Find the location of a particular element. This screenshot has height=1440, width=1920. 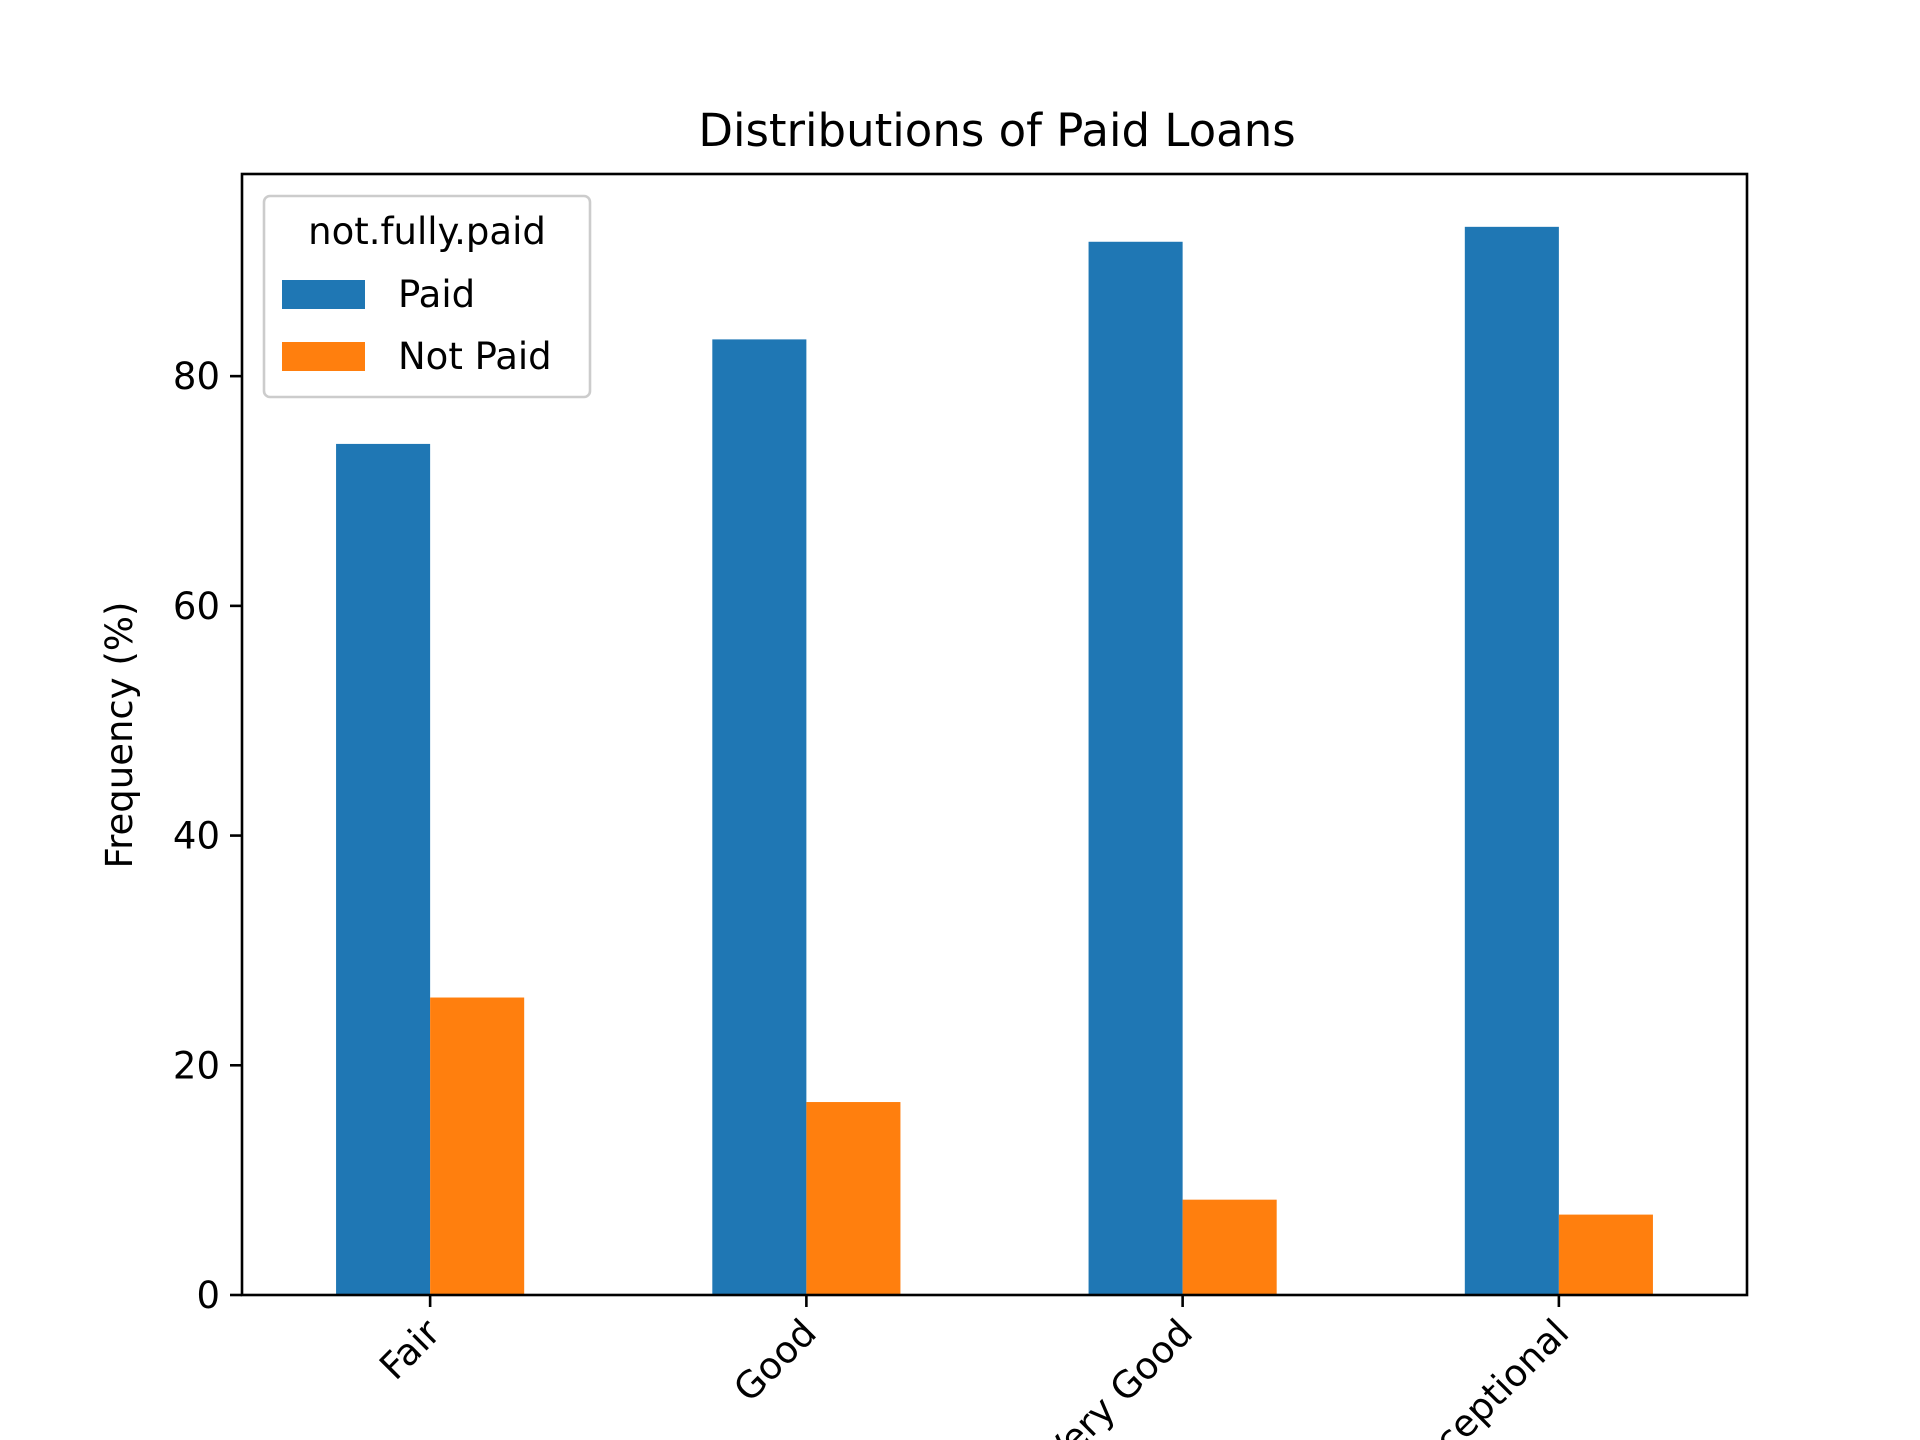

y-tick-label: 80 is located at coordinates (196, 376).